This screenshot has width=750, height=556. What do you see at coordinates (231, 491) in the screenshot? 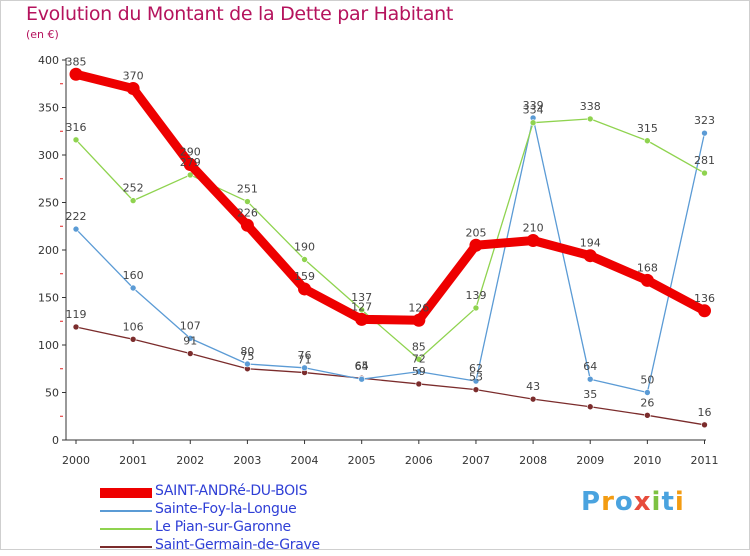
I see `legend-label-saint-andre-du-bois: SAINT-ANDRé-DU-BOIS` at bounding box center [231, 491].